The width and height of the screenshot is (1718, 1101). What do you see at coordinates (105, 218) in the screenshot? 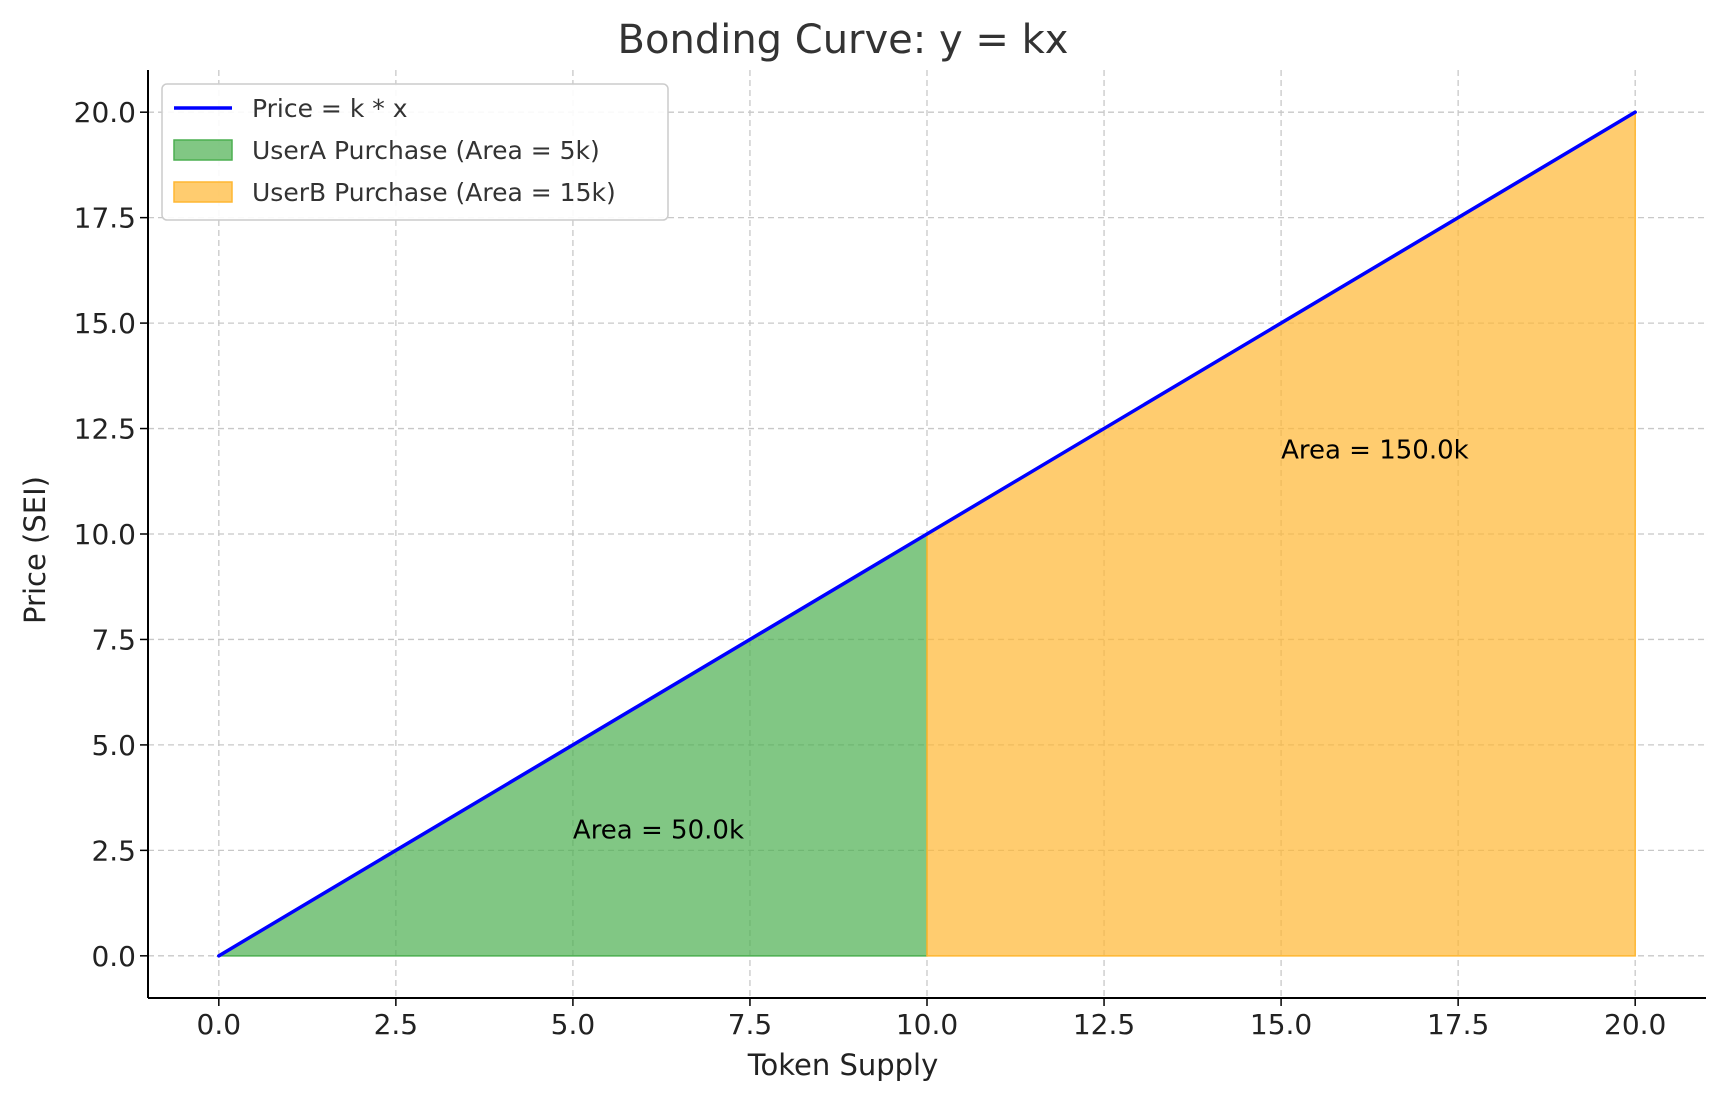
I see `y-tick-label: 17.5` at bounding box center [105, 218].